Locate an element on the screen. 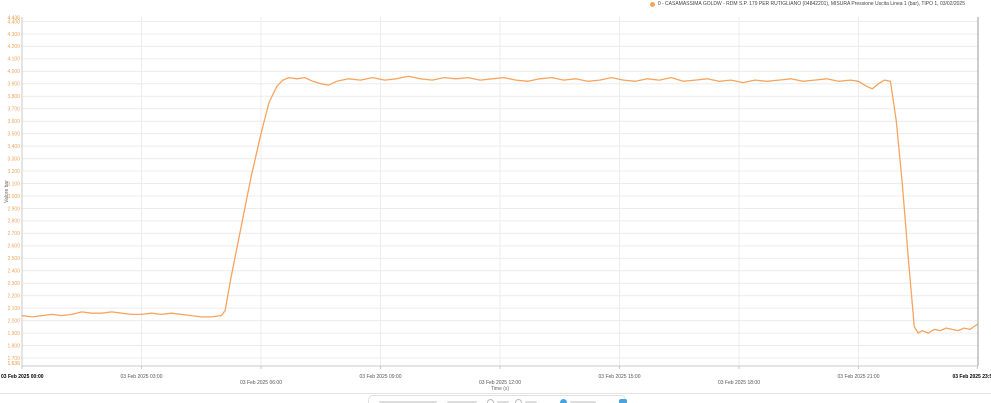 The width and height of the screenshot is (991, 403). y-tick-label: 3.000 is located at coordinates (13, 197).